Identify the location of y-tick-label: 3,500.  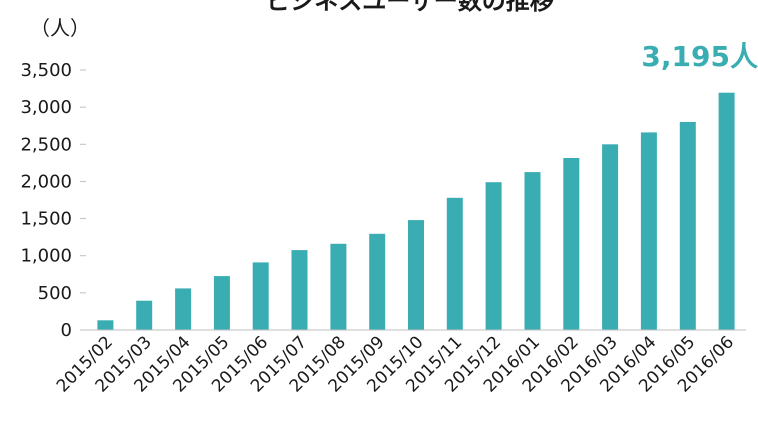
(46, 70).